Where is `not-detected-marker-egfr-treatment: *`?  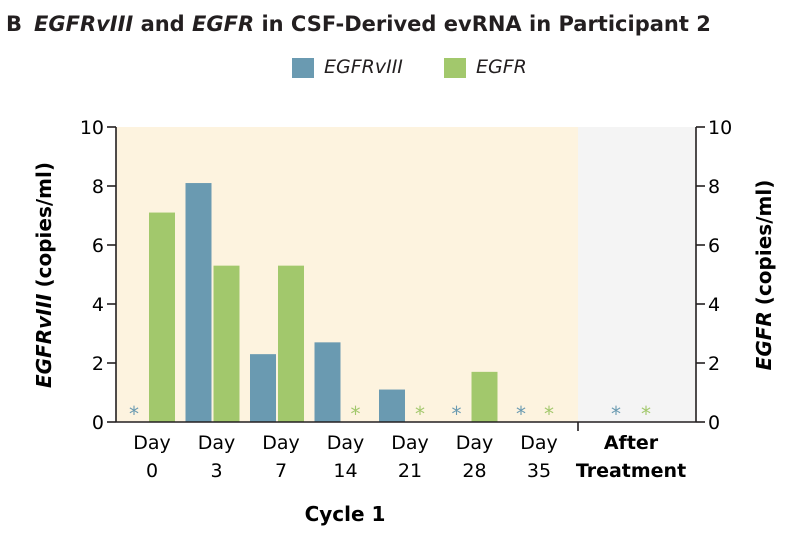 not-detected-marker-egfr-treatment: * is located at coordinates (646, 414).